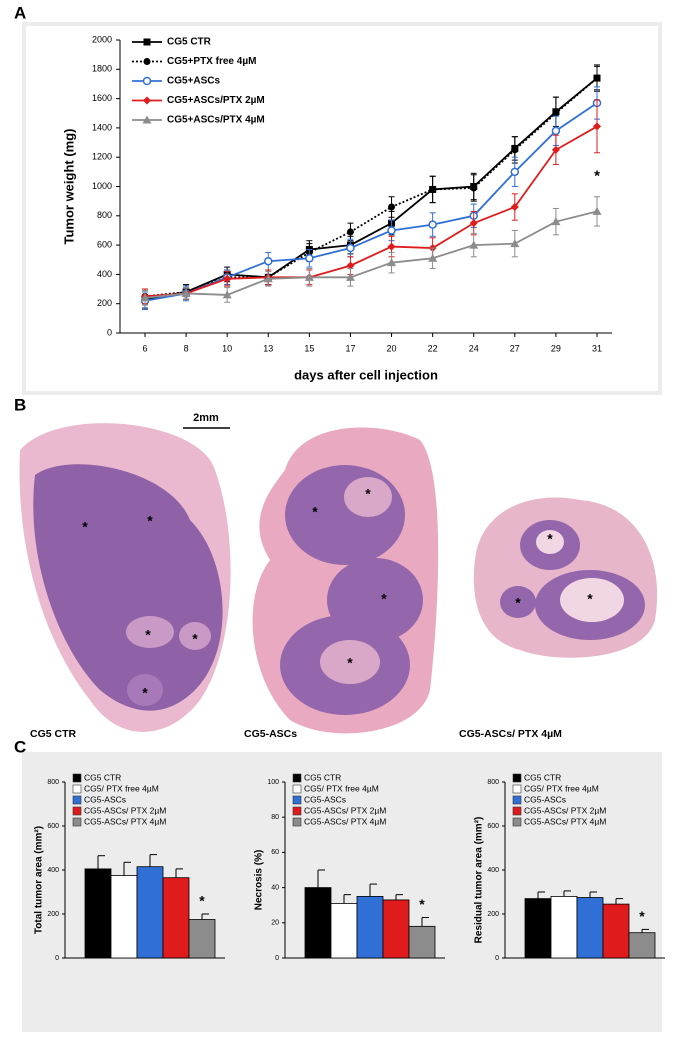 This screenshot has width=682, height=1042. What do you see at coordinates (345, 515) in the screenshot?
I see `tumor` at bounding box center [345, 515].